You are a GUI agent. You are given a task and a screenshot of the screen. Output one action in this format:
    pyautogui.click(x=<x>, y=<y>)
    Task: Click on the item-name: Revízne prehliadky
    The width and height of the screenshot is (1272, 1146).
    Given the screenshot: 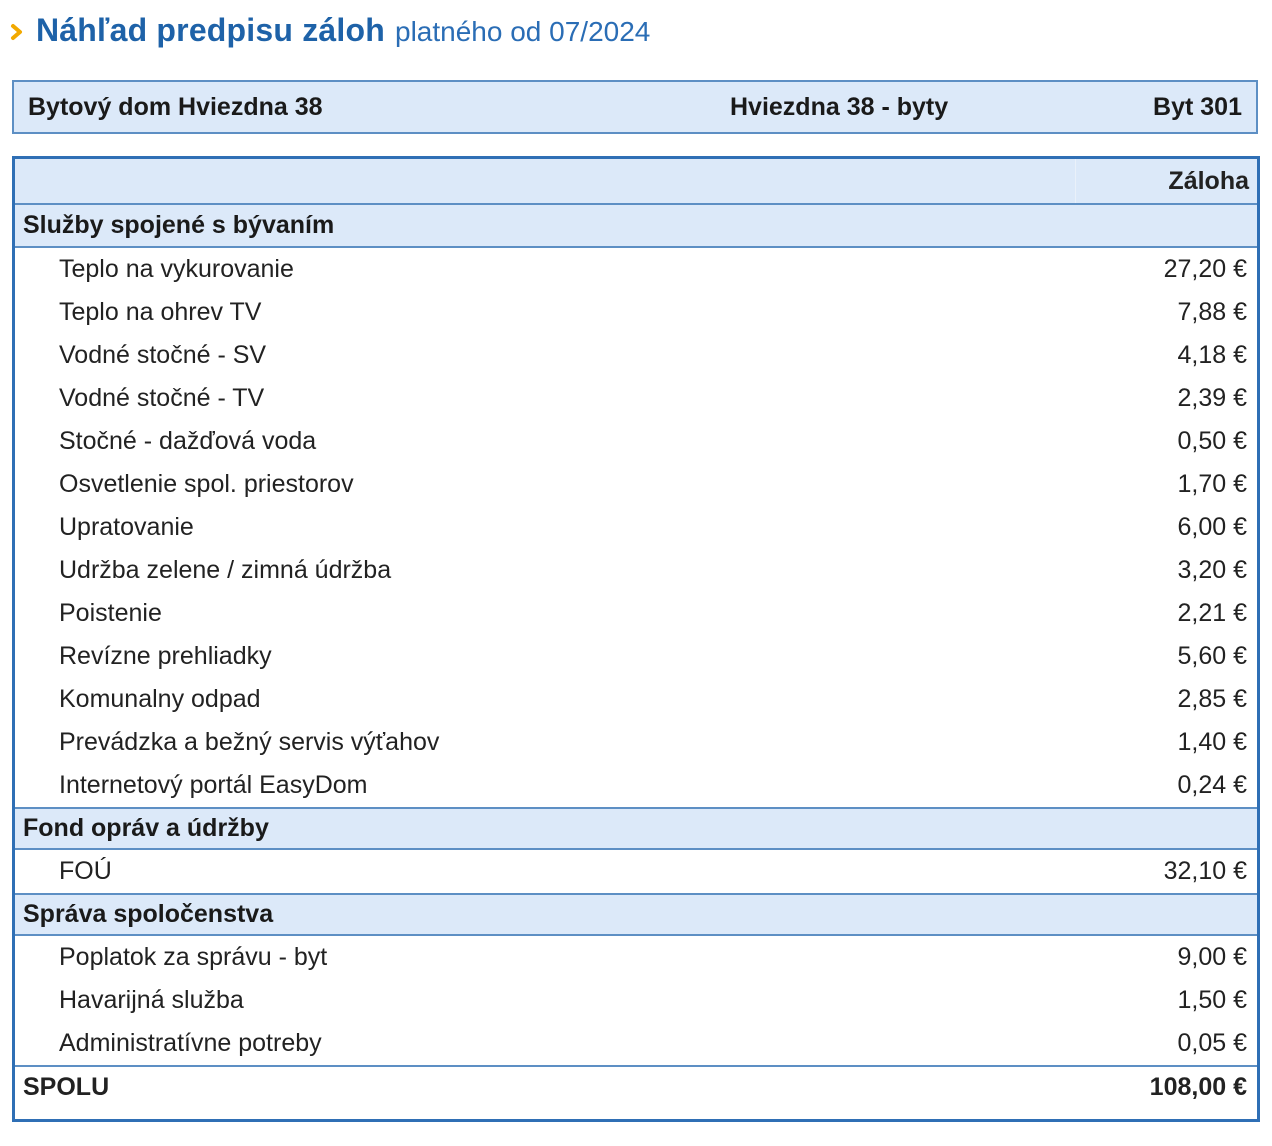 What is the action you would take?
    pyautogui.click(x=165, y=656)
    